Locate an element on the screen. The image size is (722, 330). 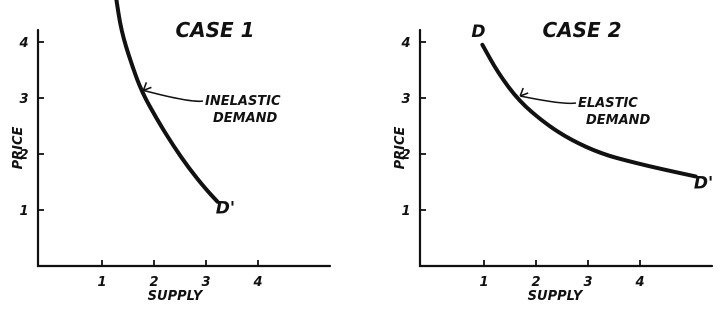
chart-title: CASE 1 is located at coordinates (214, 30).